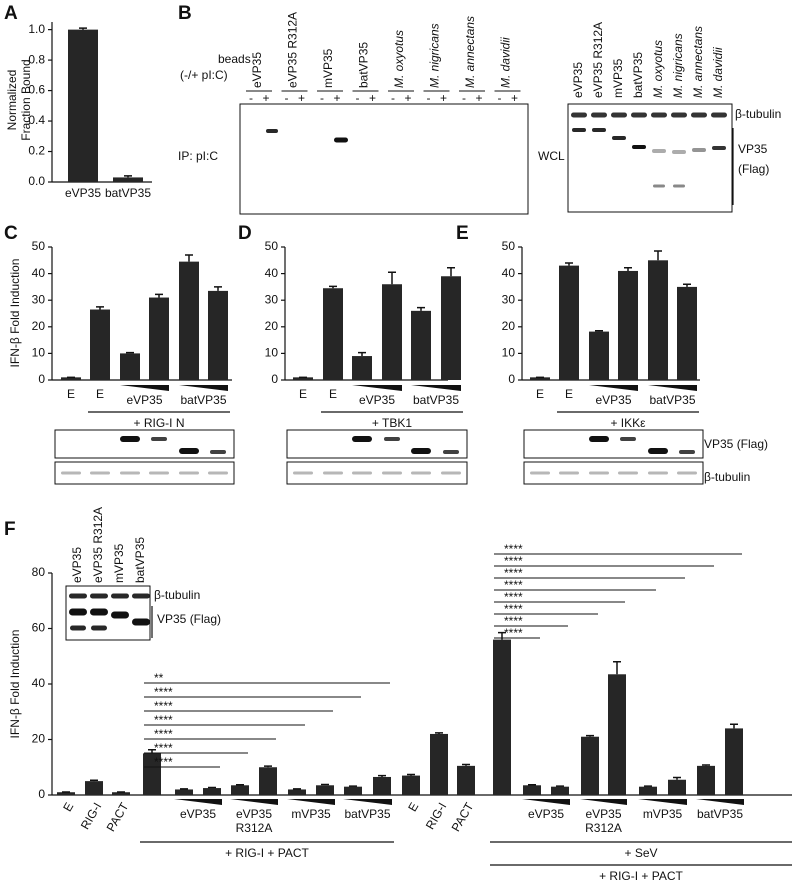 The image size is (800, 883). What do you see at coordinates (15, 313) in the screenshot?
I see `y-axis-label: IFN-β Fold Induction` at bounding box center [15, 313].